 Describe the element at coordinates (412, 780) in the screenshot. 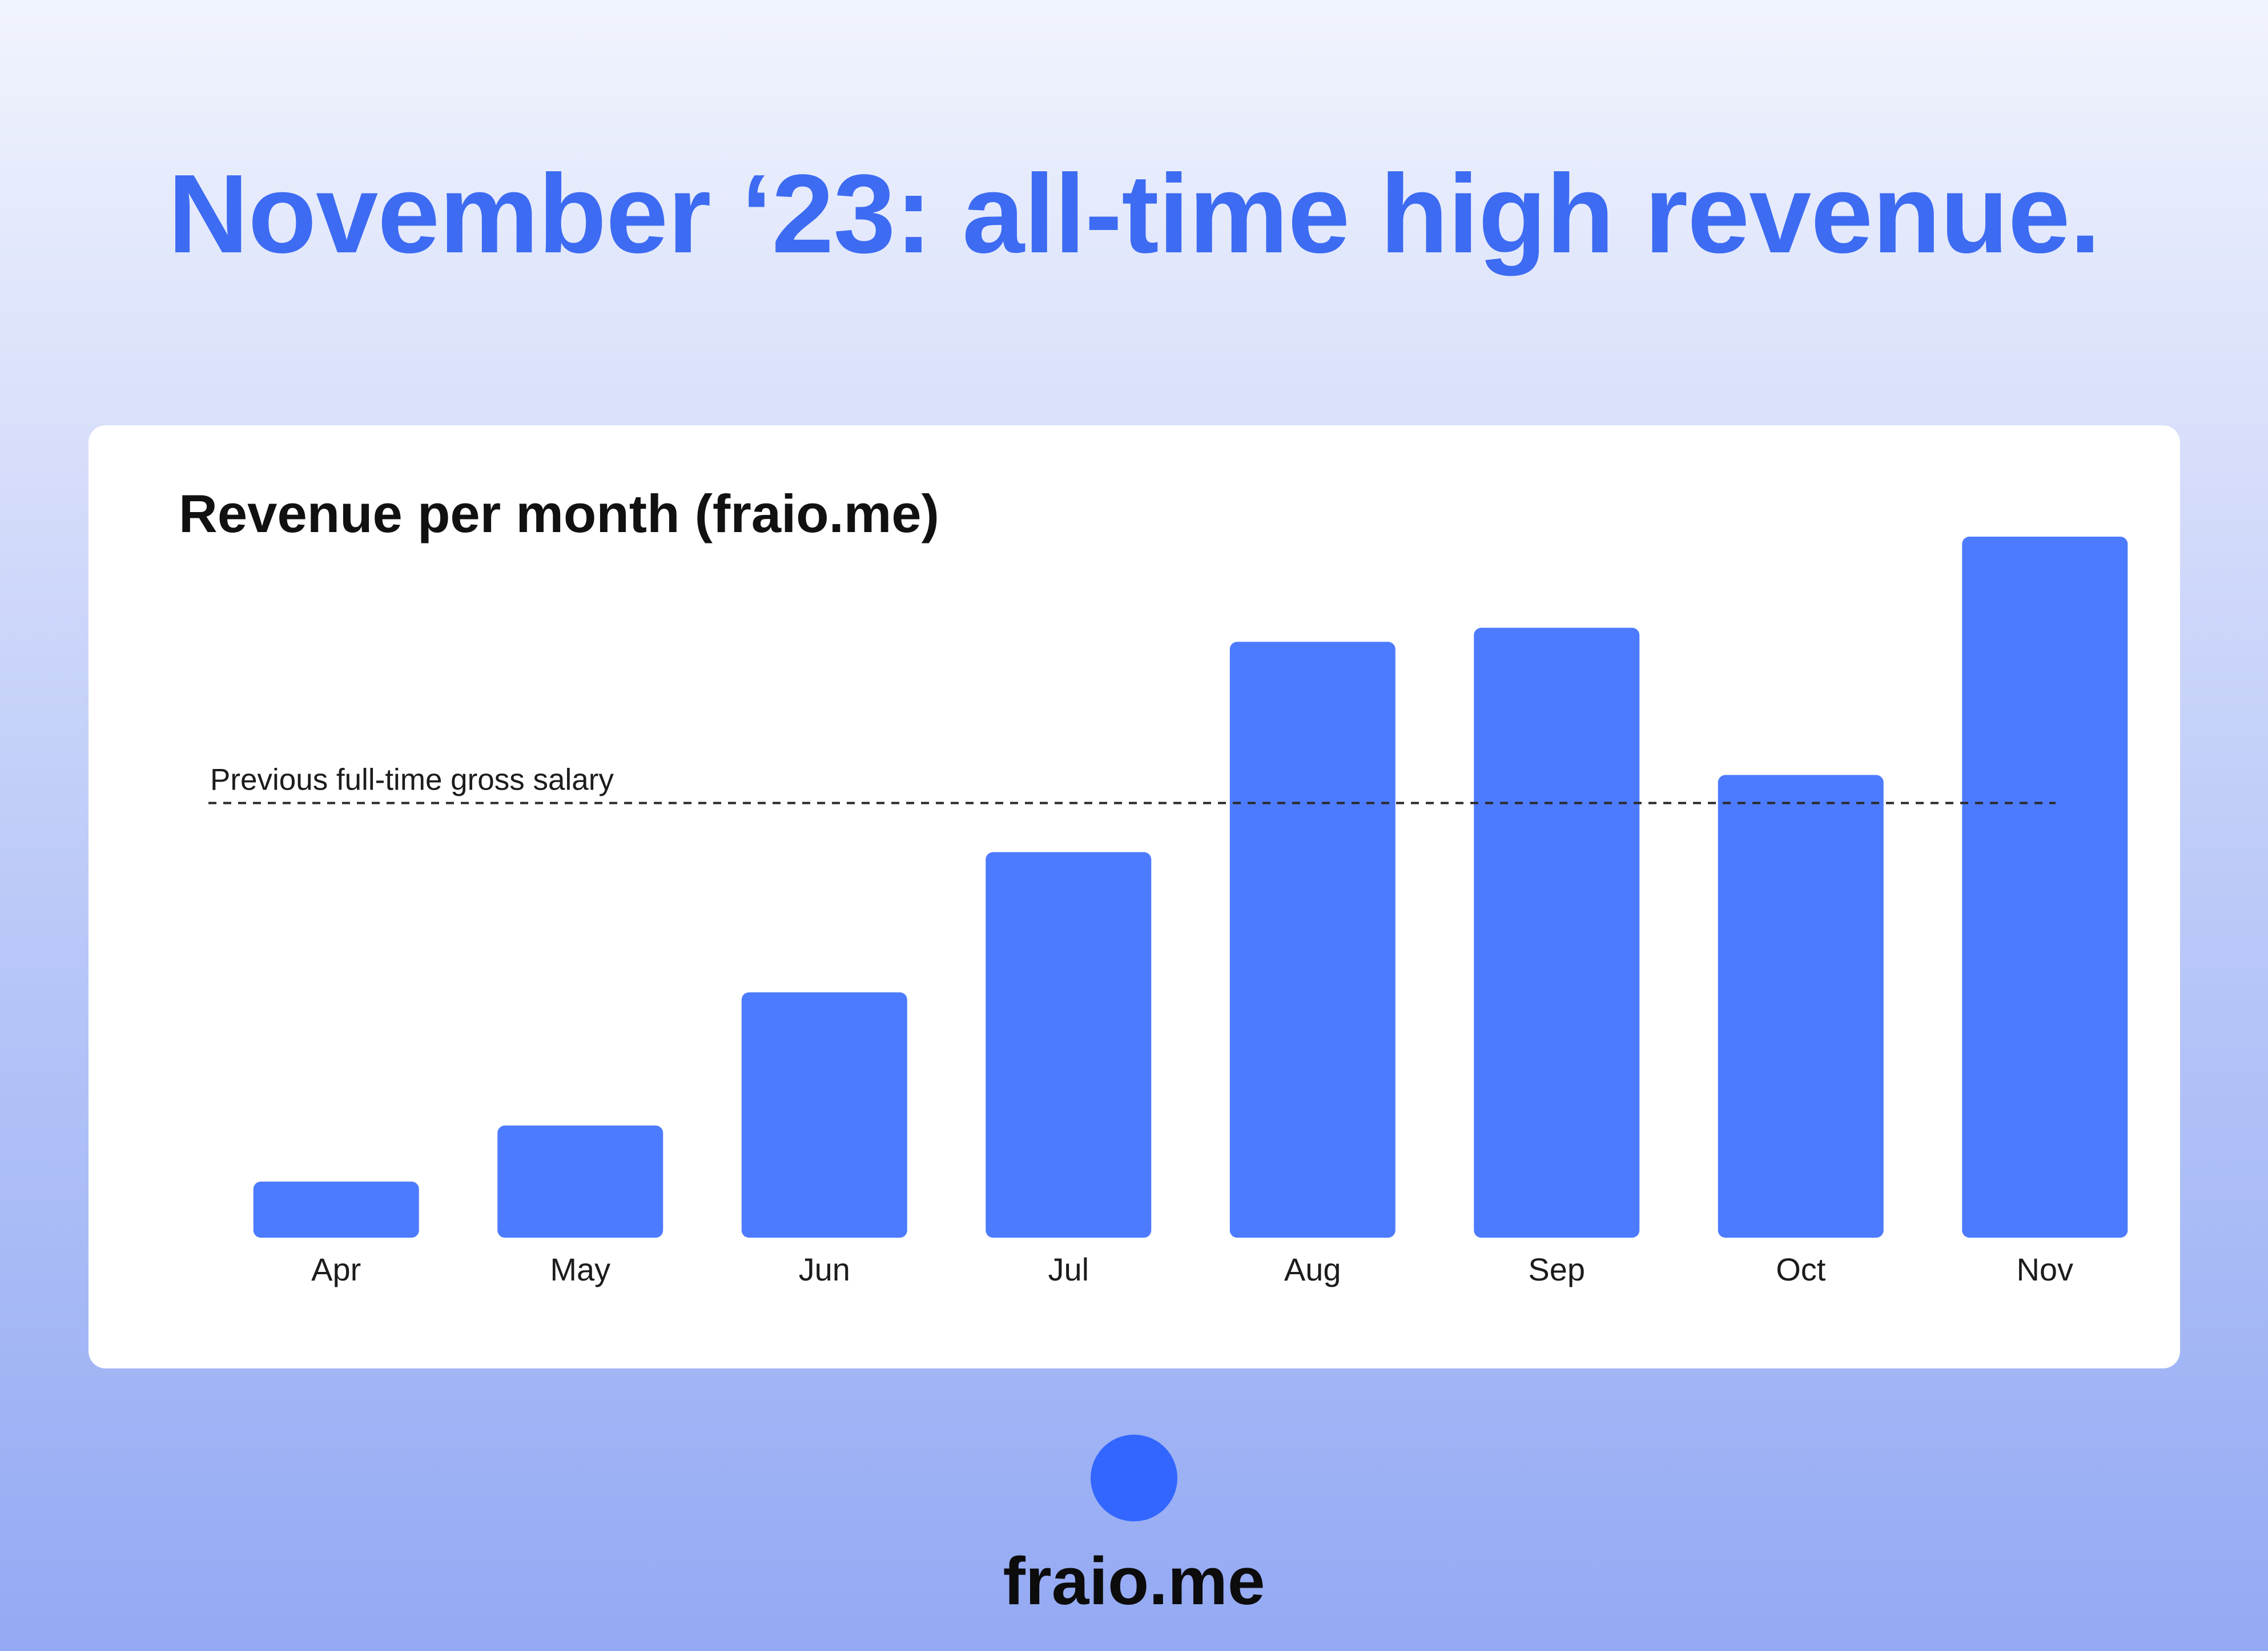

I see `reference-line-label: Previous full-time gross salary` at that location.